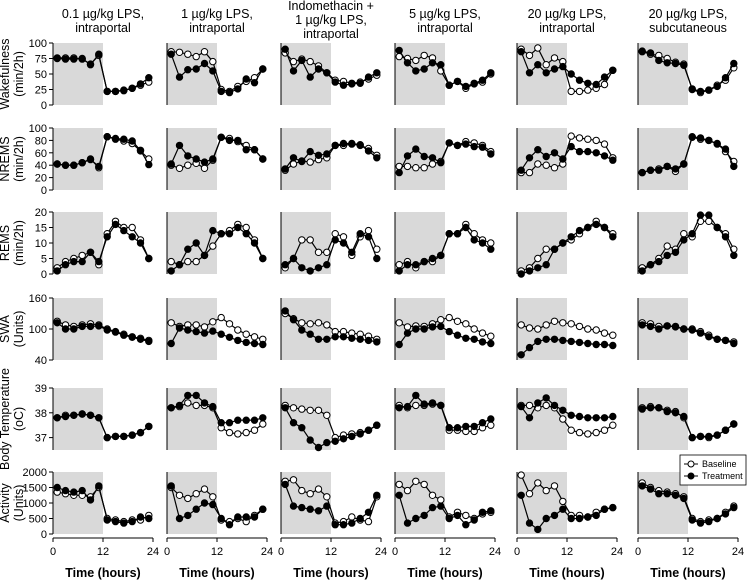 This screenshot has height=586, width=750. Describe the element at coordinates (6, 328) in the screenshot. I see `row-label-4-line-1: SWA` at that location.